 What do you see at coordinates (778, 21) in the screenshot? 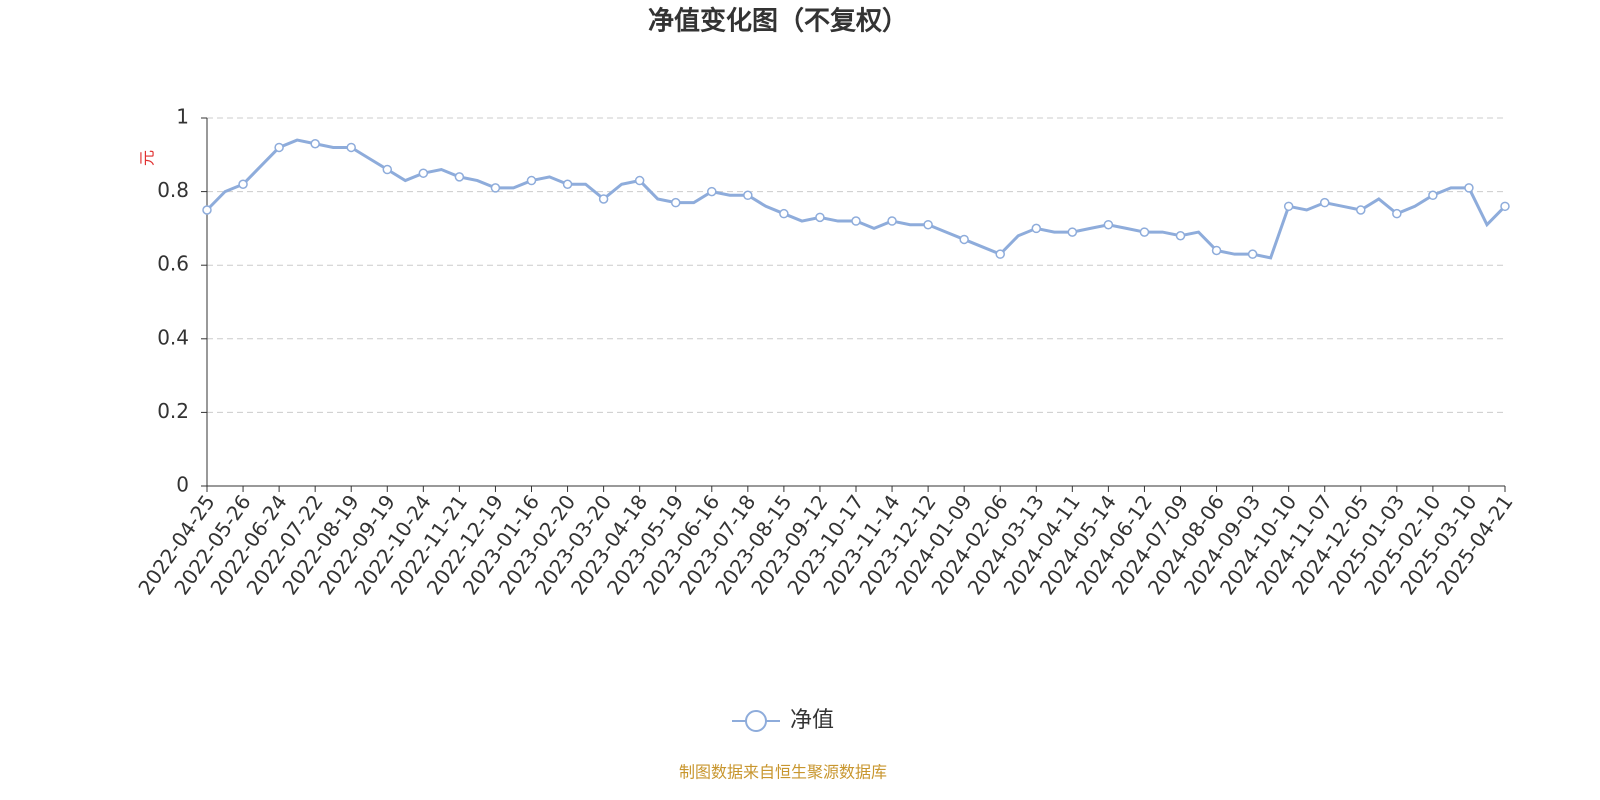
I see `chart-title: 净值变化图（不复权）` at bounding box center [778, 21].